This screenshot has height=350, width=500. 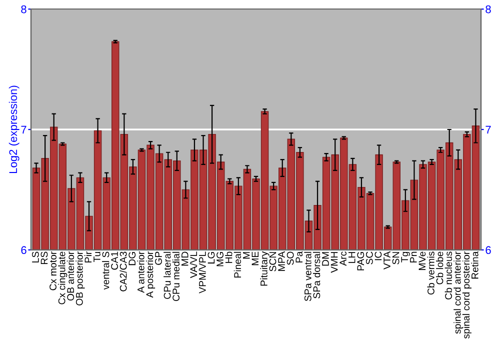 What do you see at coordinates (35, 257) in the screenshot?
I see `x-tick-label: LS` at bounding box center [35, 257].